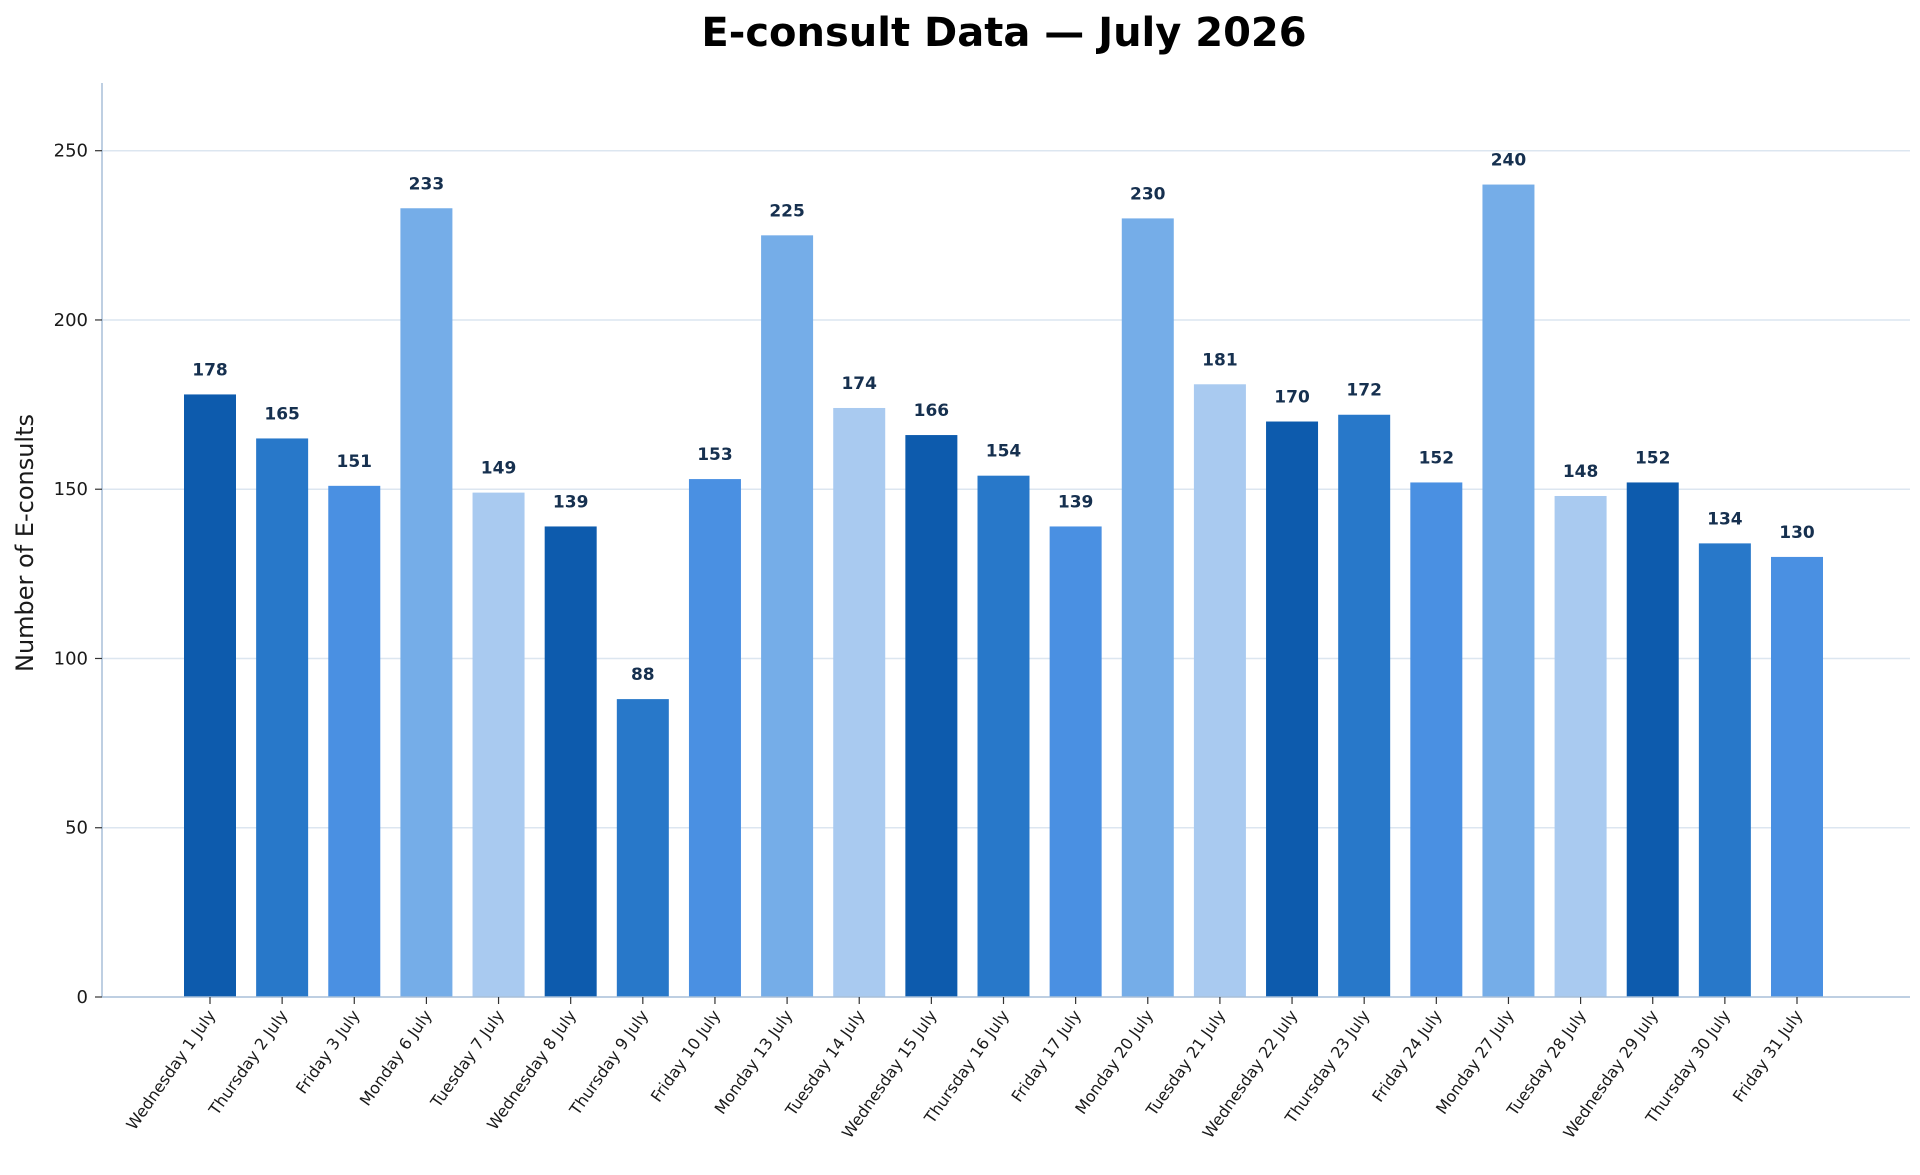 This screenshot has width=1920, height=1175. I want to click on y-tick-label-250: 250, so click(71, 151).